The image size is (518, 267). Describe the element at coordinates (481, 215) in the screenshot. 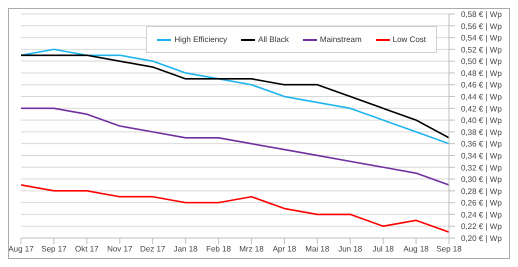

I see `y-tick-label: 0,24 € | Wp` at that location.